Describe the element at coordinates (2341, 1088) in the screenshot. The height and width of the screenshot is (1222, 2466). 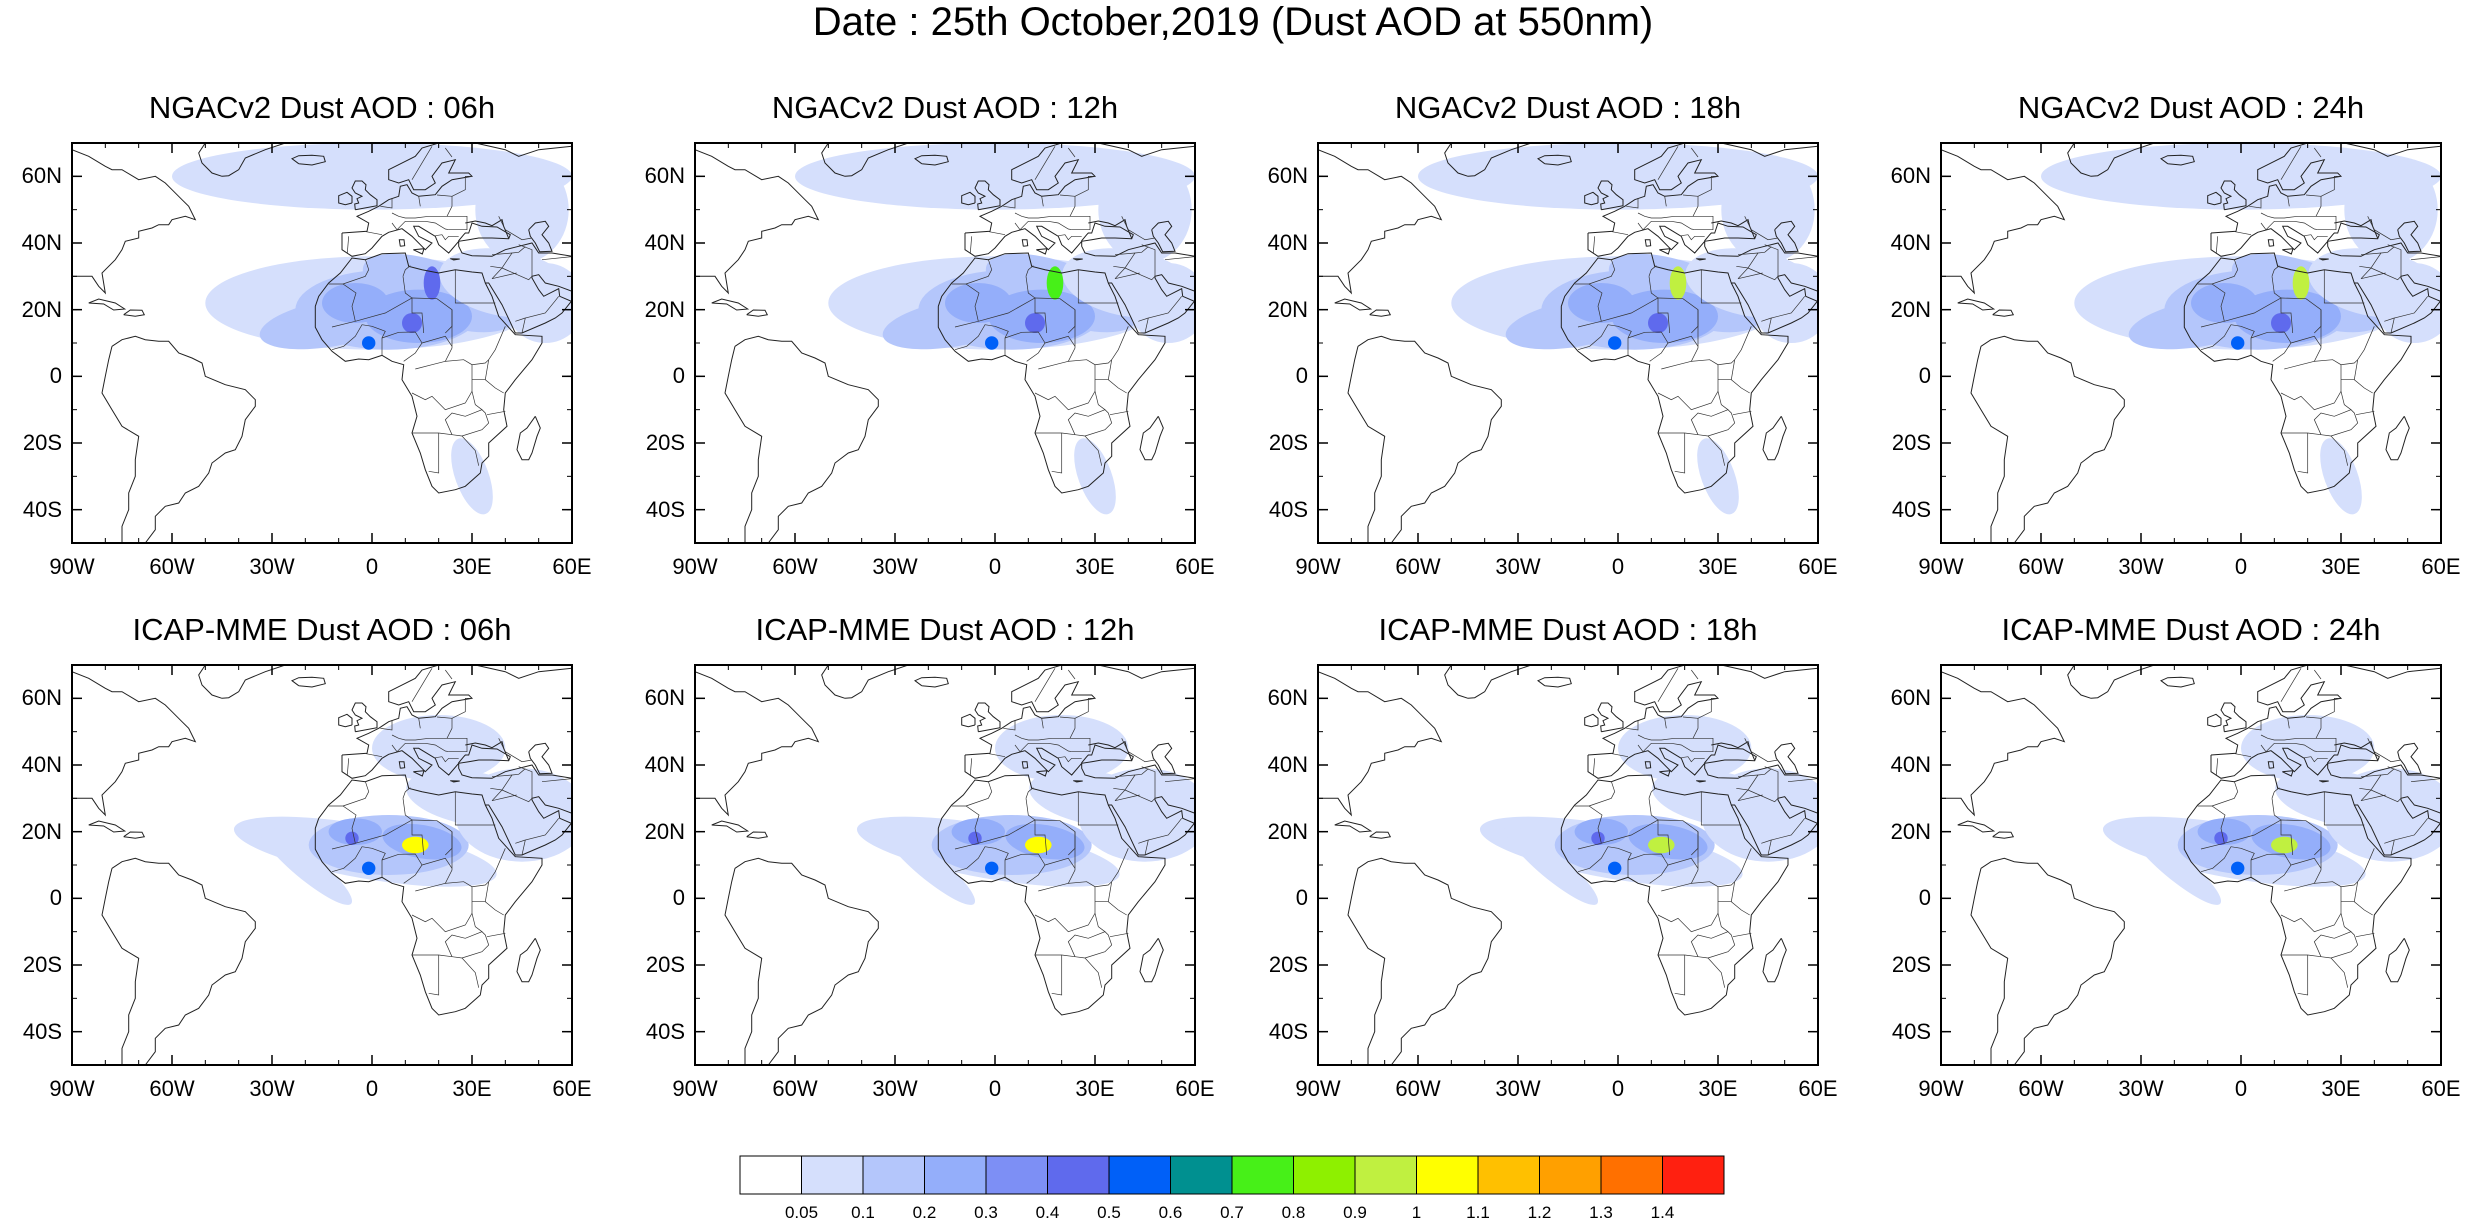
I see `lon-tick-label: 30E` at that location.